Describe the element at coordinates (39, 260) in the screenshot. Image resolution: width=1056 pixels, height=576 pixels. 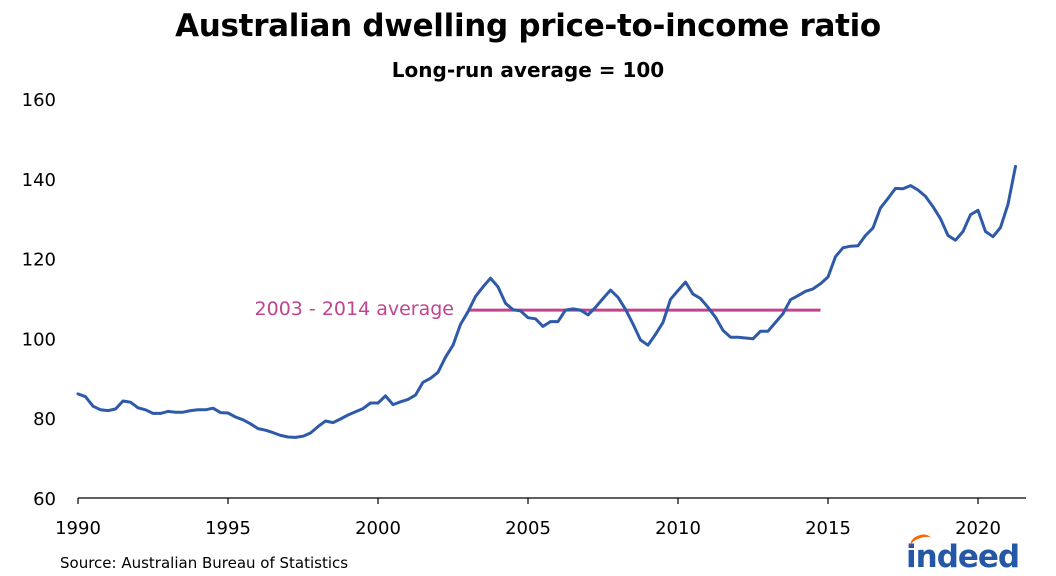
I see `y-tick-label: 120` at that location.